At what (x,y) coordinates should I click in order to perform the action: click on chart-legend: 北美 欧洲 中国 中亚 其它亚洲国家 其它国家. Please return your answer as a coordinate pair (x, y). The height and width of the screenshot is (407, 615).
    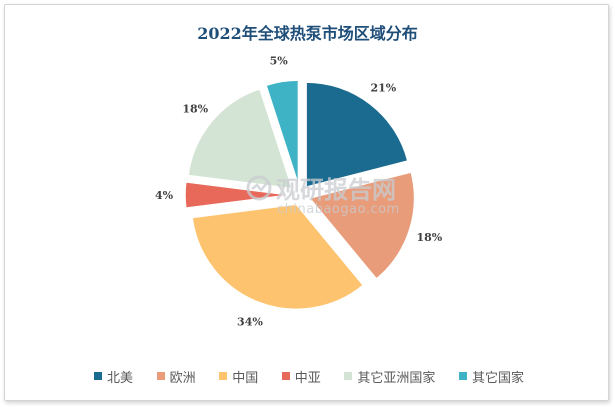
    Looking at the image, I should click on (309, 376).